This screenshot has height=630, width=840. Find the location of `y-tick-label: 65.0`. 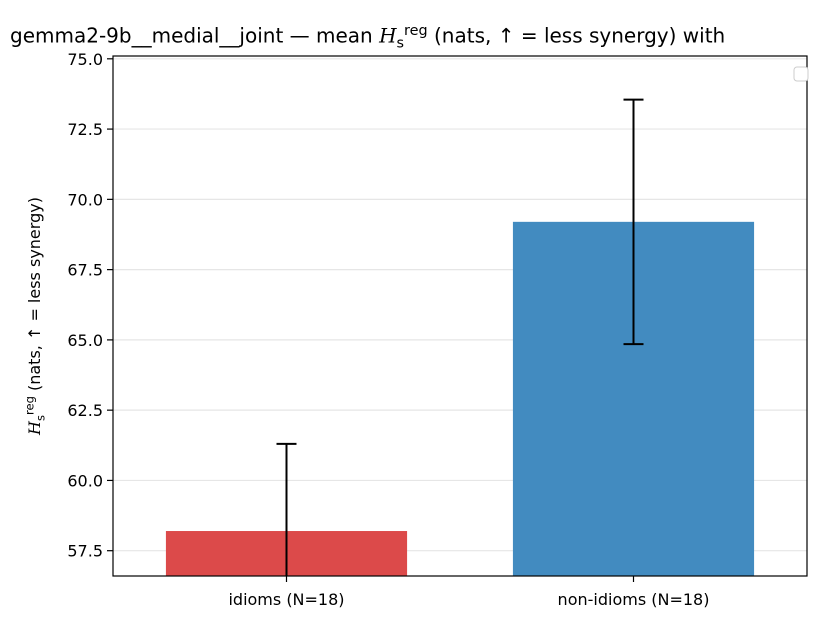

y-tick-label: 65.0 is located at coordinates (85, 340).